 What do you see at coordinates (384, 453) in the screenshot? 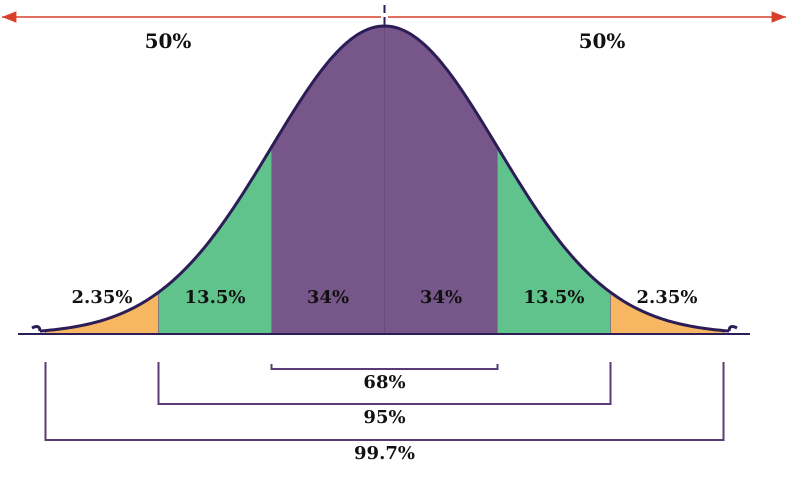
I see `range-label-3: 99.7%` at bounding box center [384, 453].